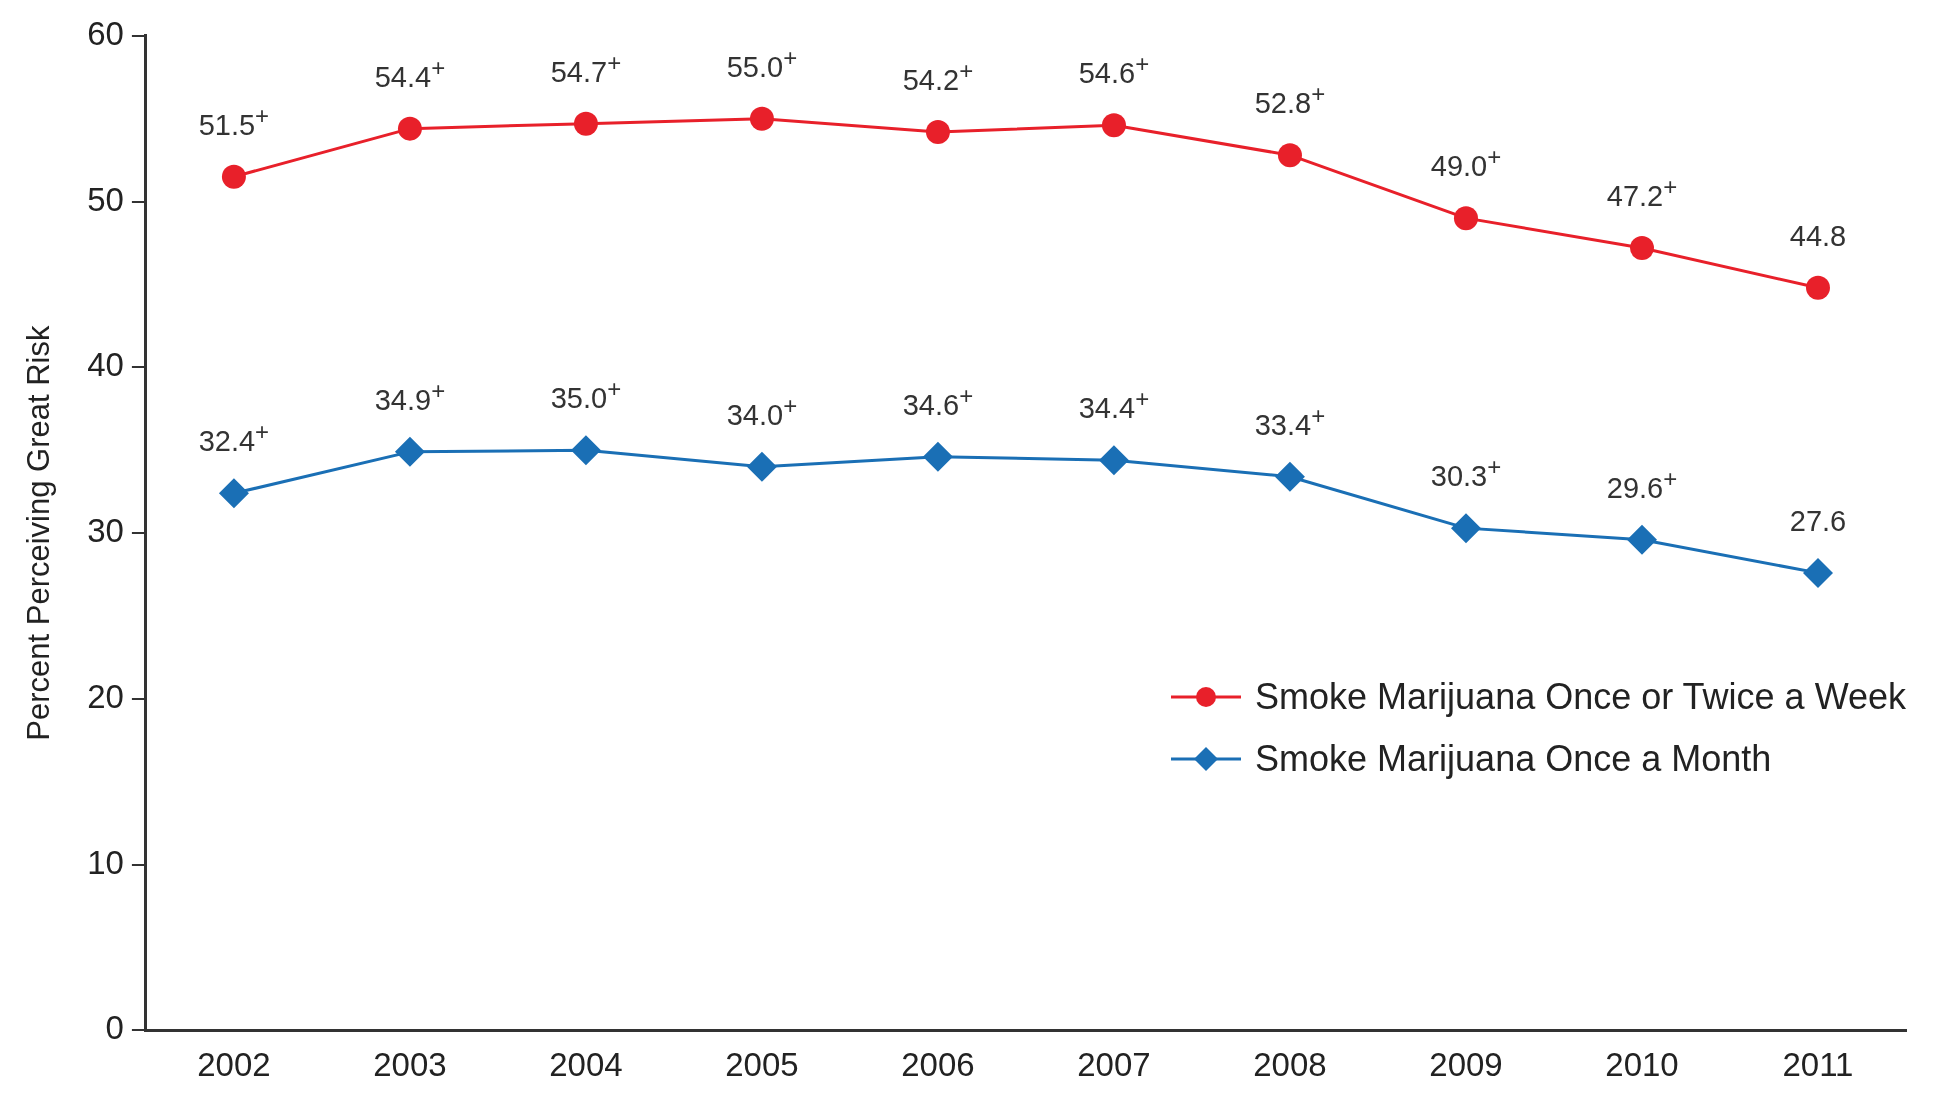 The image size is (1944, 1098). Describe the element at coordinates (1114, 405) in the screenshot. I see `data-label: 34.4+` at that location.